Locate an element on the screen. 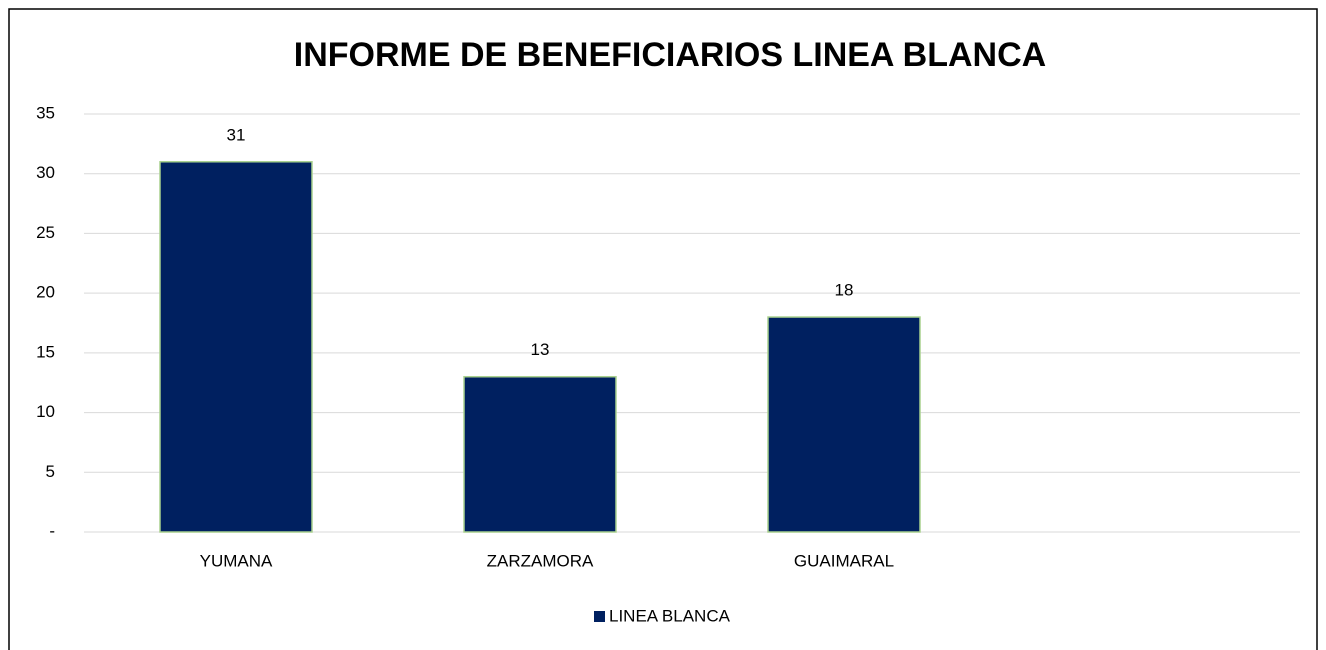 The height and width of the screenshot is (650, 1326). y-tick-label: - is located at coordinates (52, 530).